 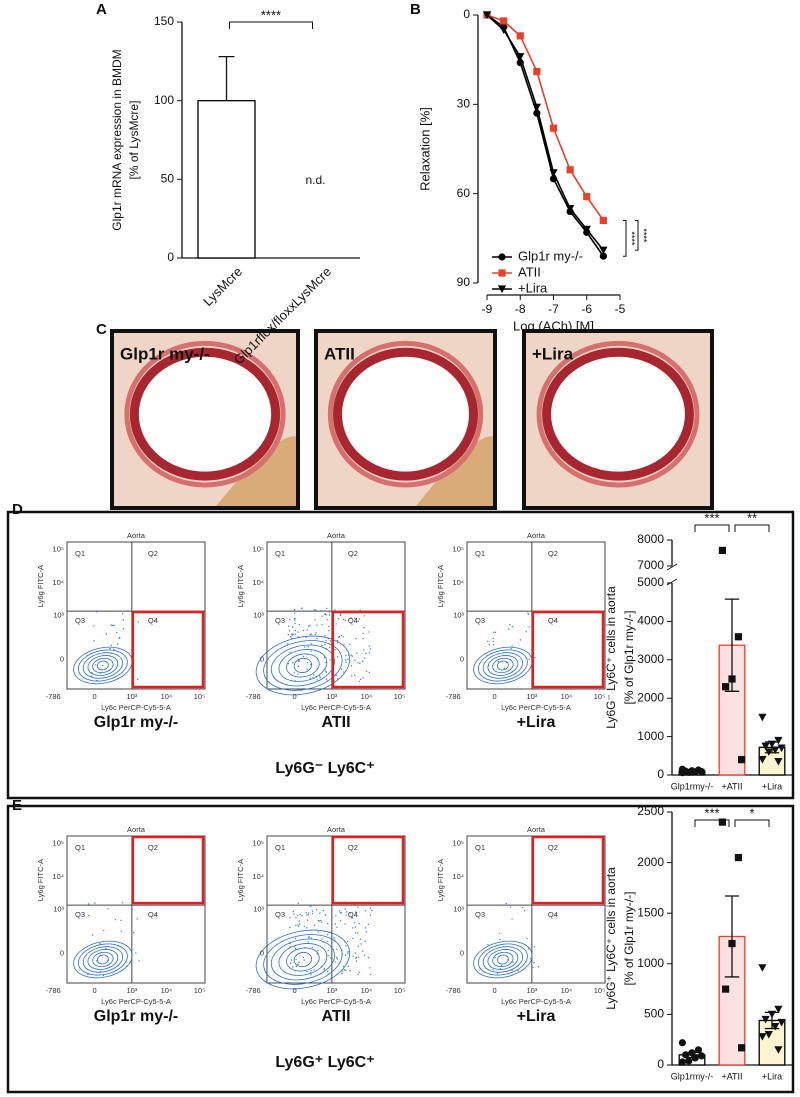 I want to click on flow-x-tick: 0, so click(x=95, y=990).